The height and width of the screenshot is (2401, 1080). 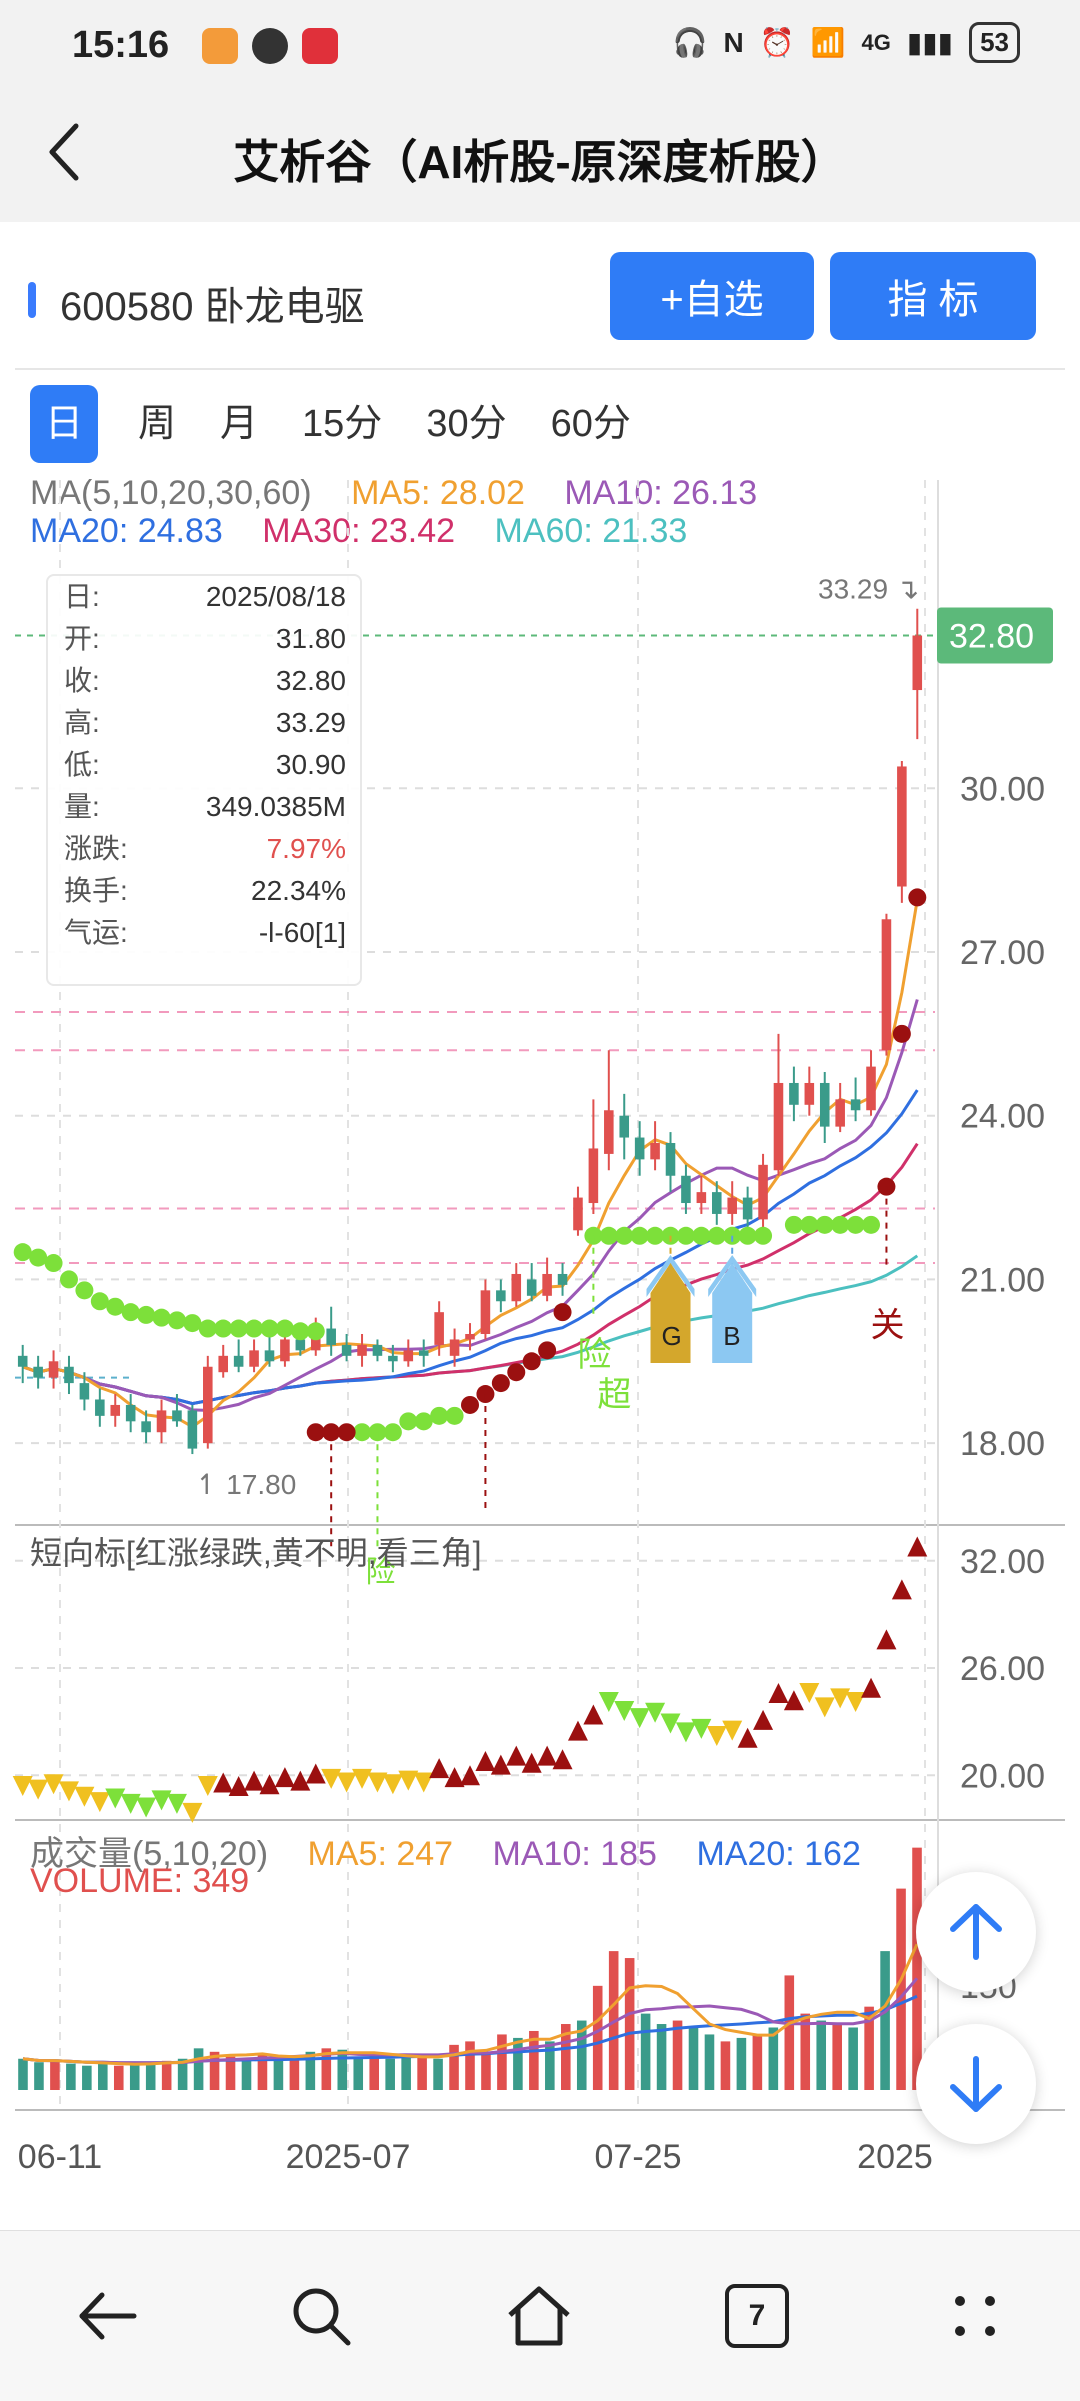 I want to click on g-signal-badge-label: G, so click(x=672, y=1336).